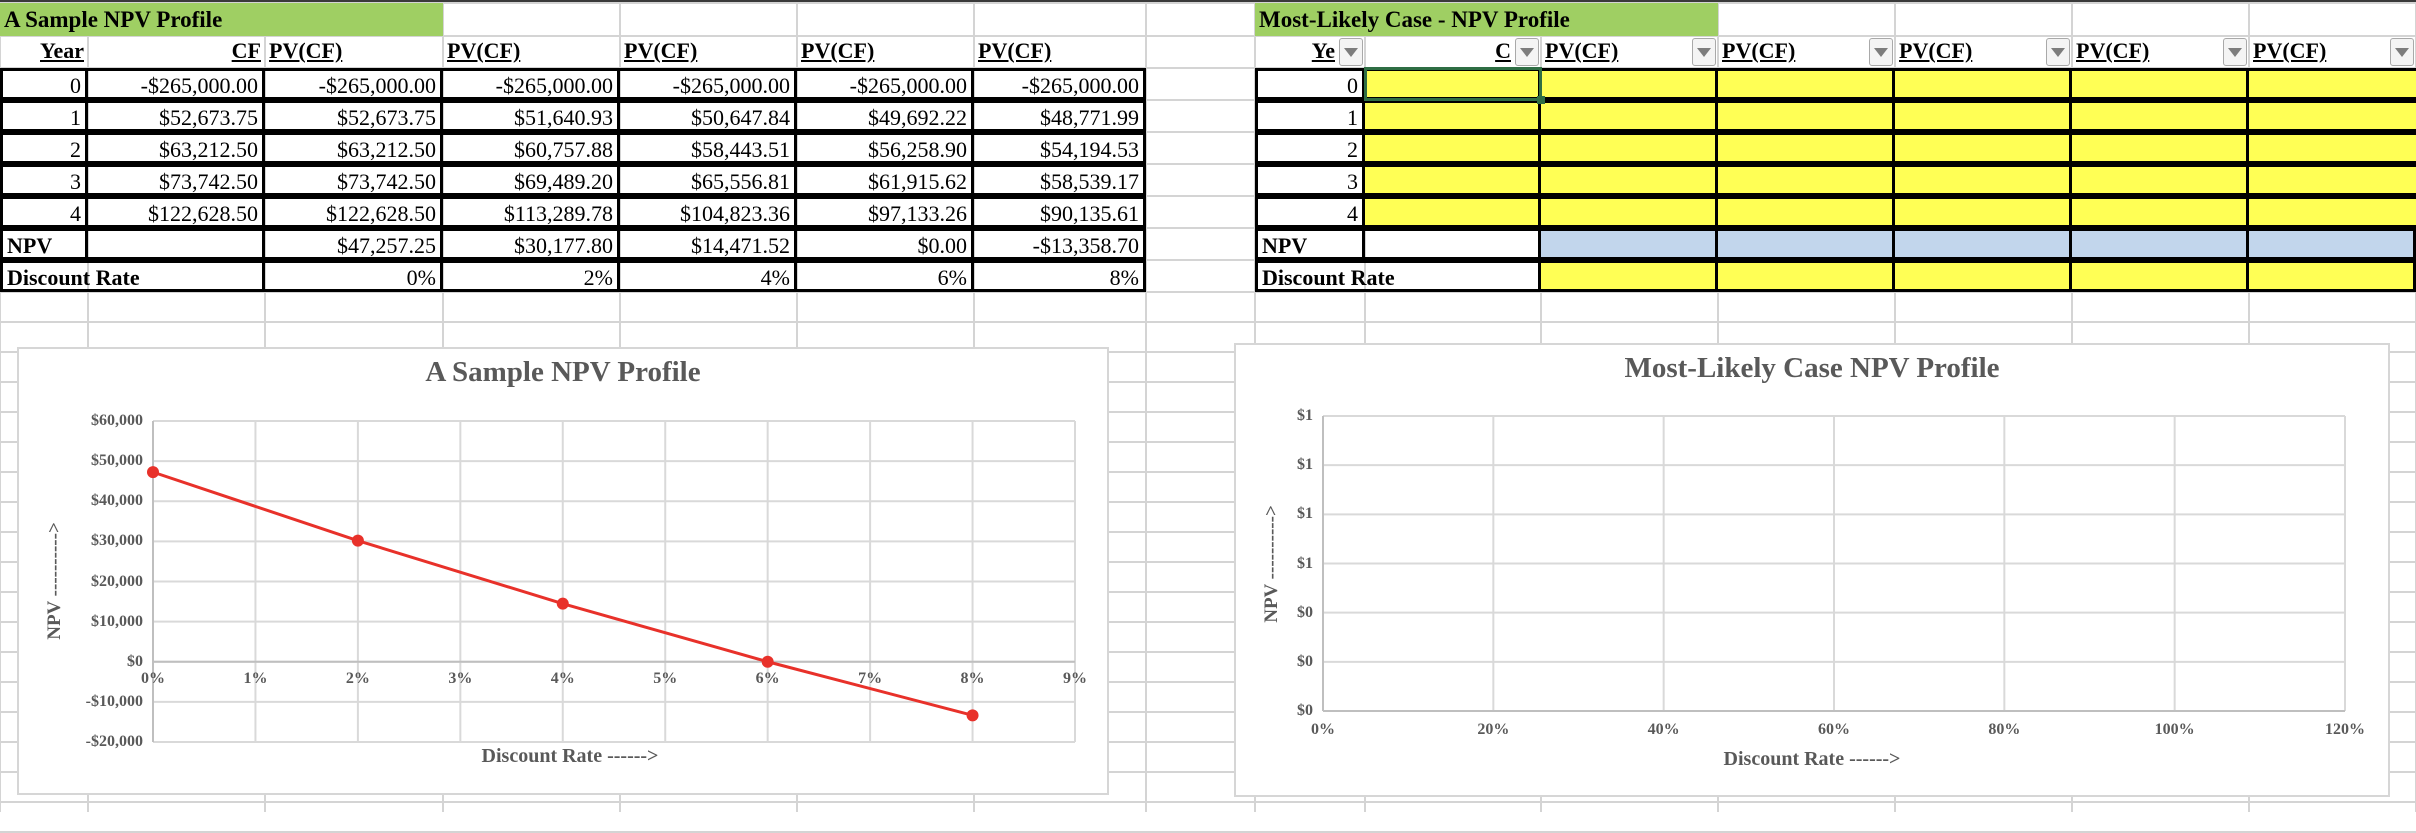 The image size is (2416, 833). Describe the element at coordinates (1060, 116) in the screenshot. I see `value-cell: $48,771.99` at that location.